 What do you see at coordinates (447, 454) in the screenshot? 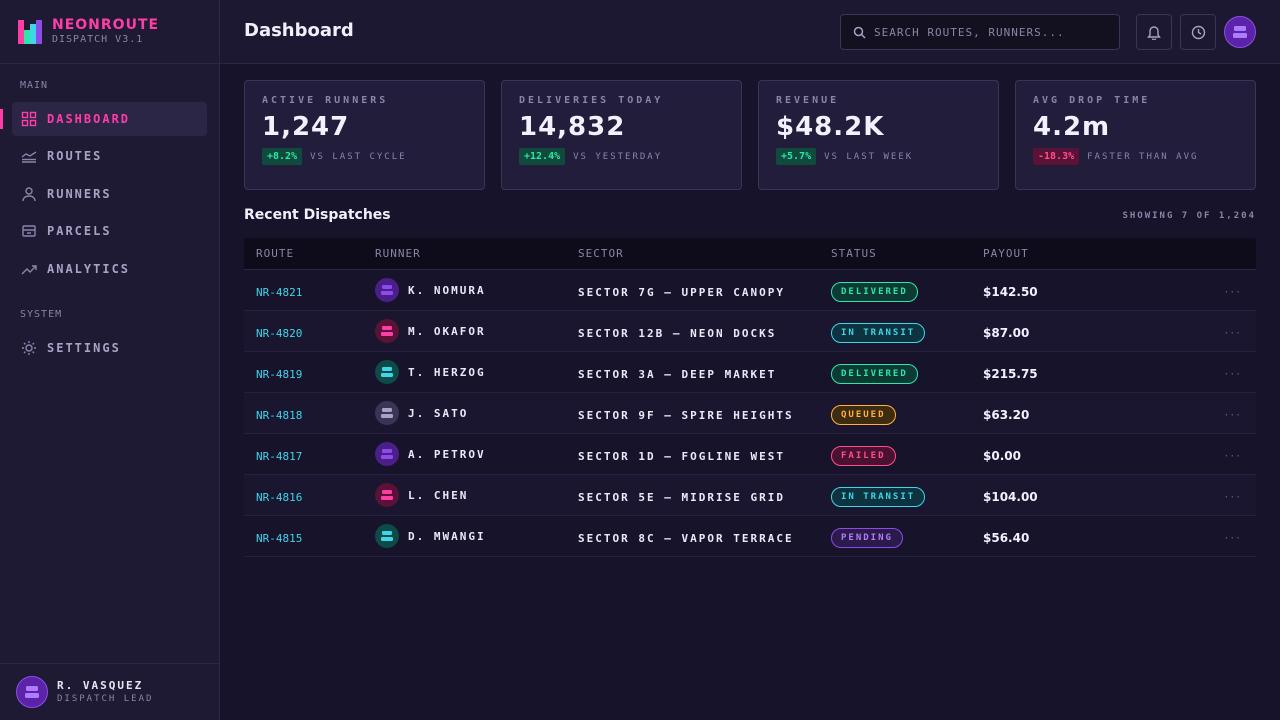
I see `runner-name: A. PETROV` at bounding box center [447, 454].